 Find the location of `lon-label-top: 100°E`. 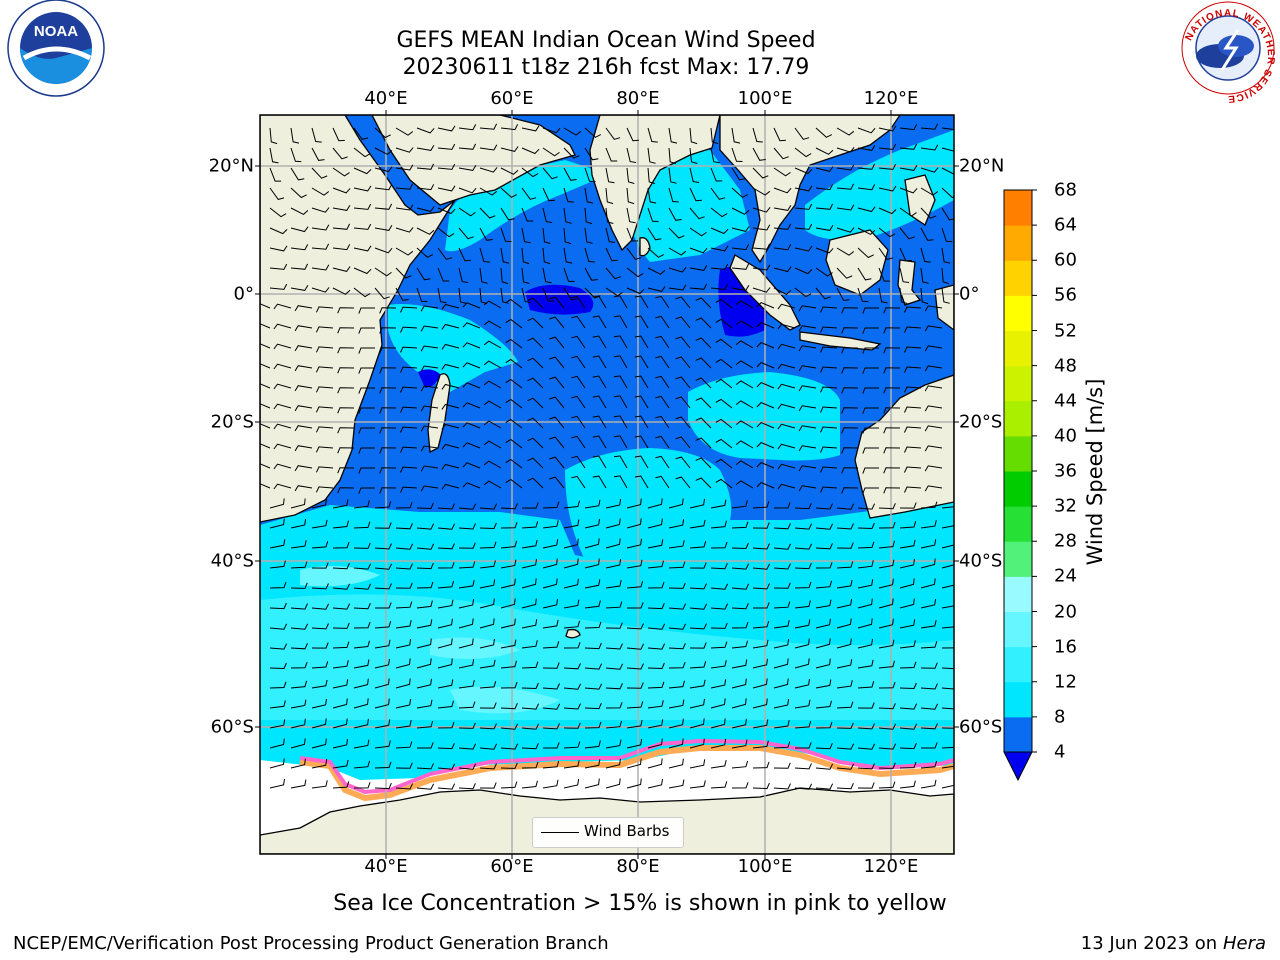

lon-label-top: 100°E is located at coordinates (765, 98).